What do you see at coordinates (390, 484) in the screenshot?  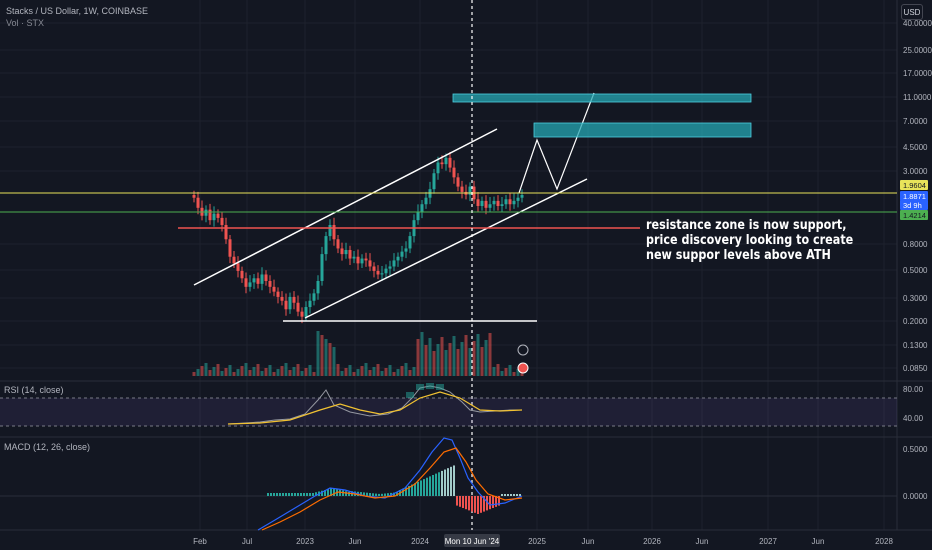 I see `macd-line` at bounding box center [390, 484].